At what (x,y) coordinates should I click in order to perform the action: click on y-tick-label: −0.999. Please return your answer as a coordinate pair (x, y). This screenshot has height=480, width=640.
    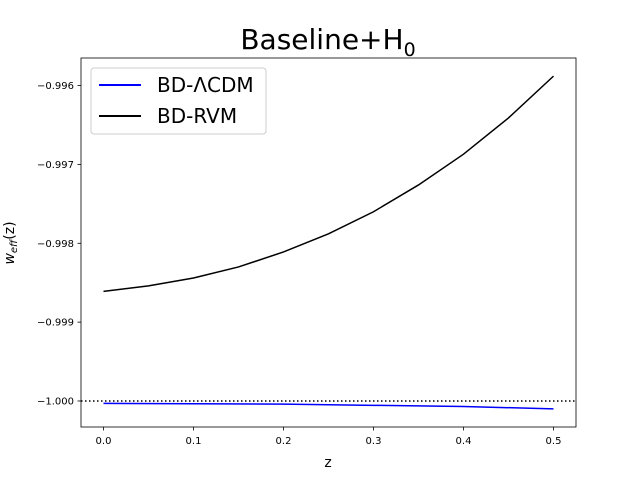
    Looking at the image, I should click on (55, 323).